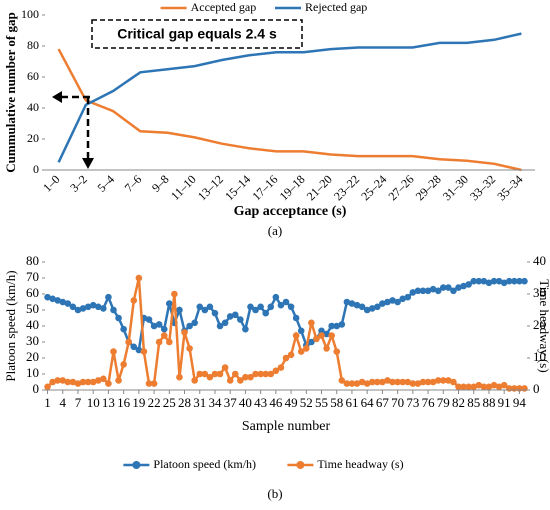 The height and width of the screenshot is (510, 550). I want to click on y-tick-label: 60, so click(33, 76).